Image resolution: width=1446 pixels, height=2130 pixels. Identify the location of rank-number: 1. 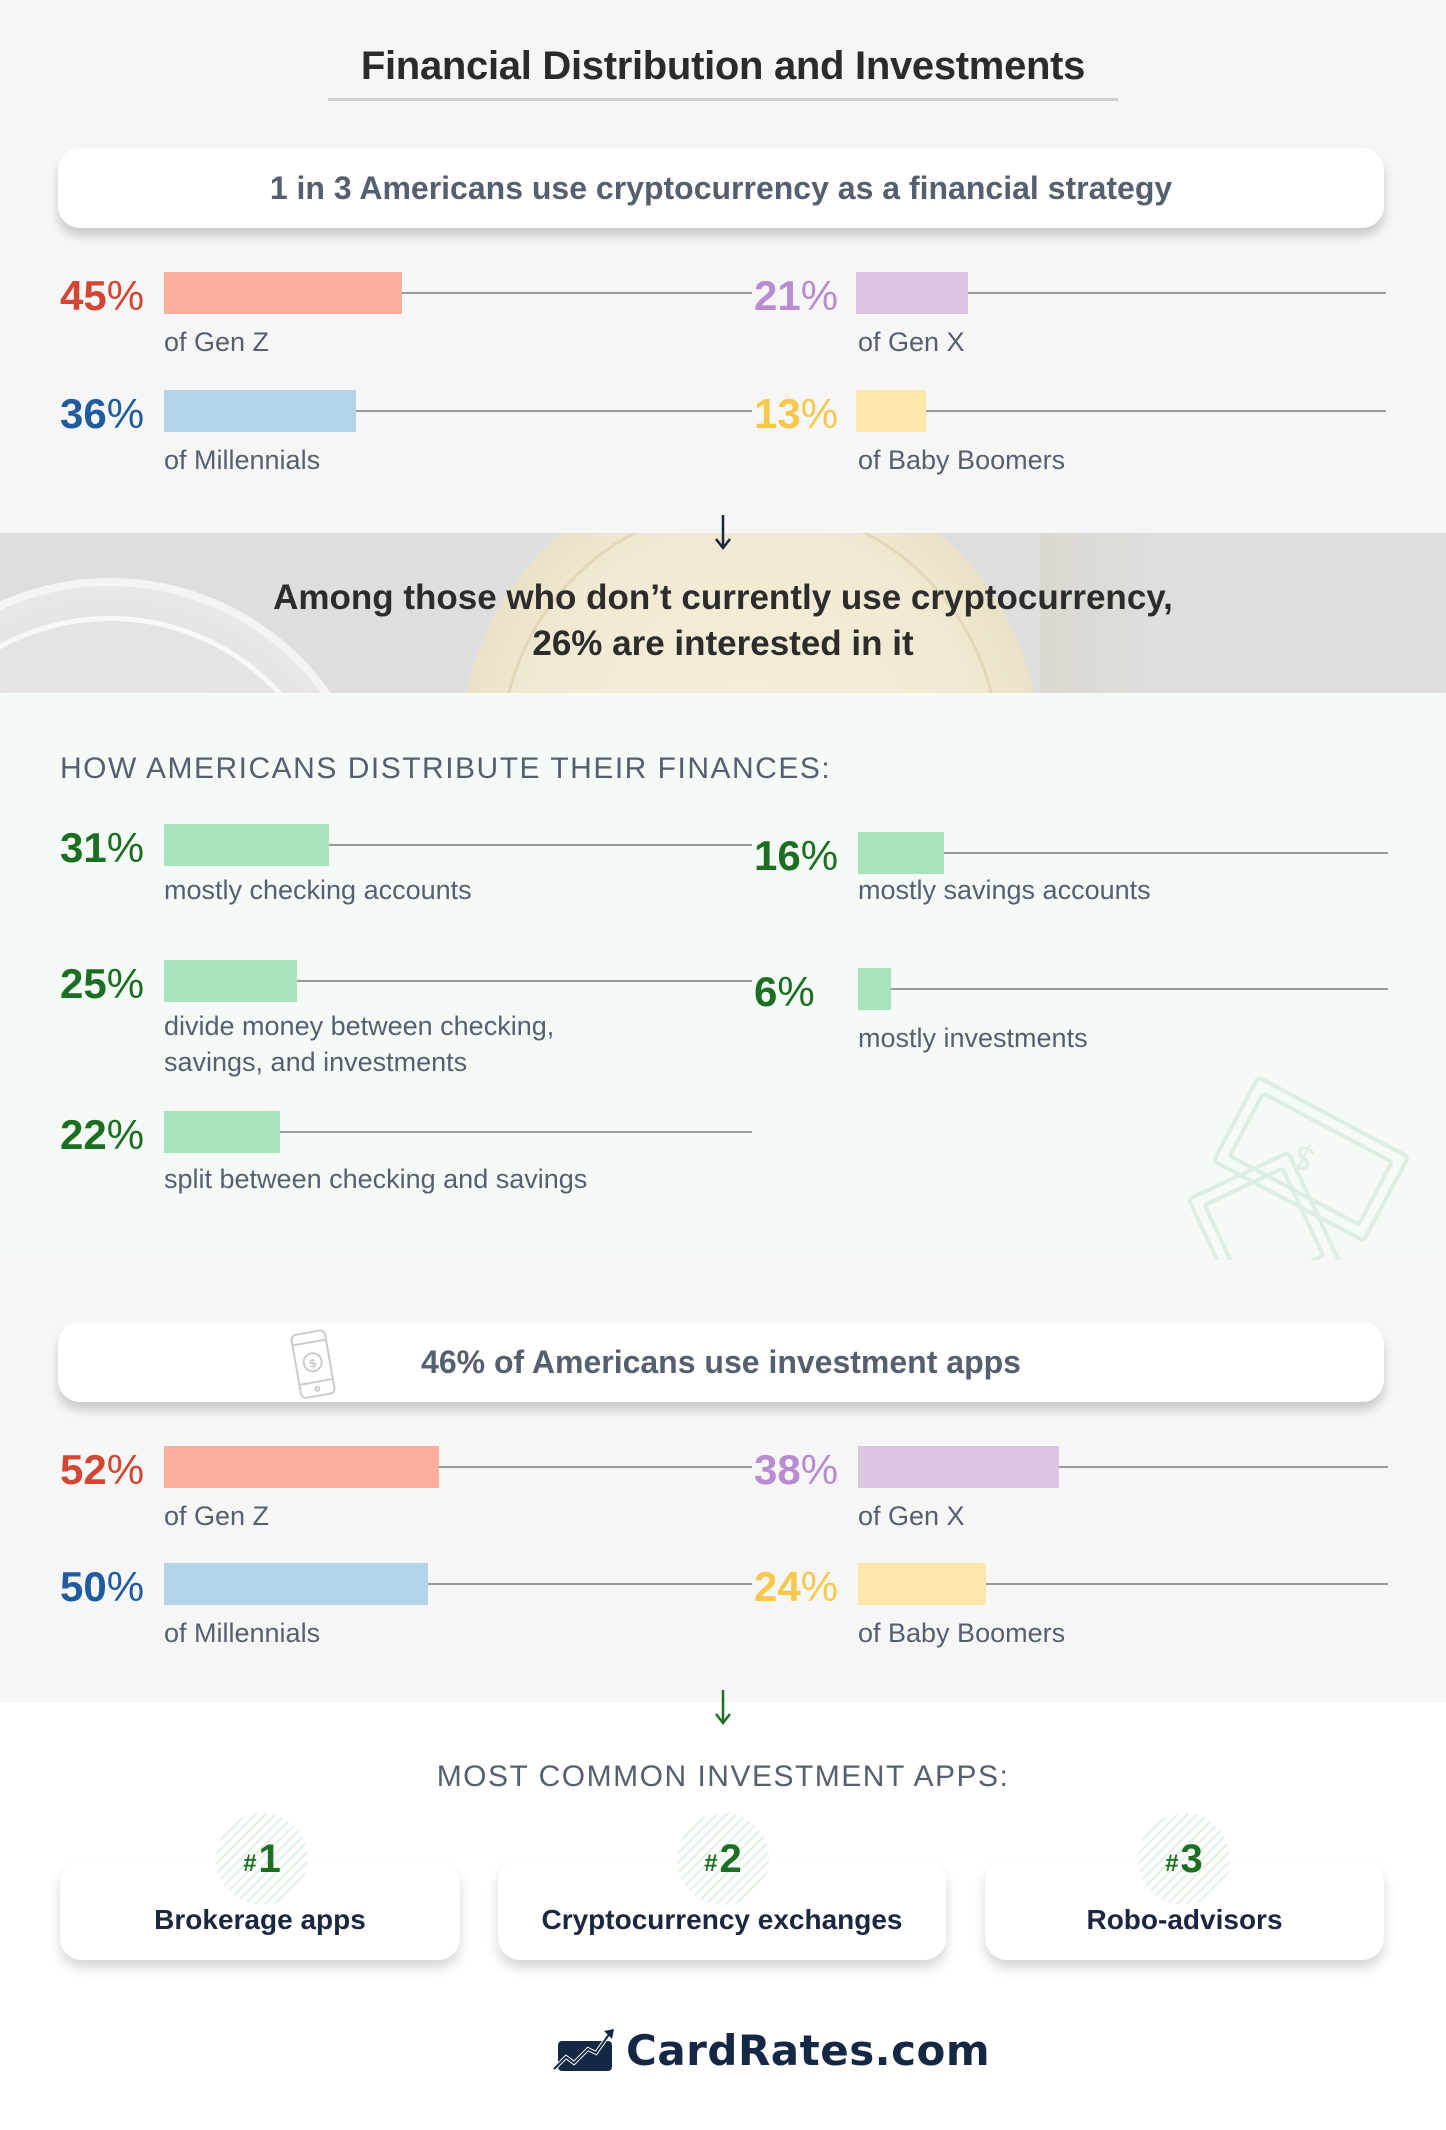
(269, 1858).